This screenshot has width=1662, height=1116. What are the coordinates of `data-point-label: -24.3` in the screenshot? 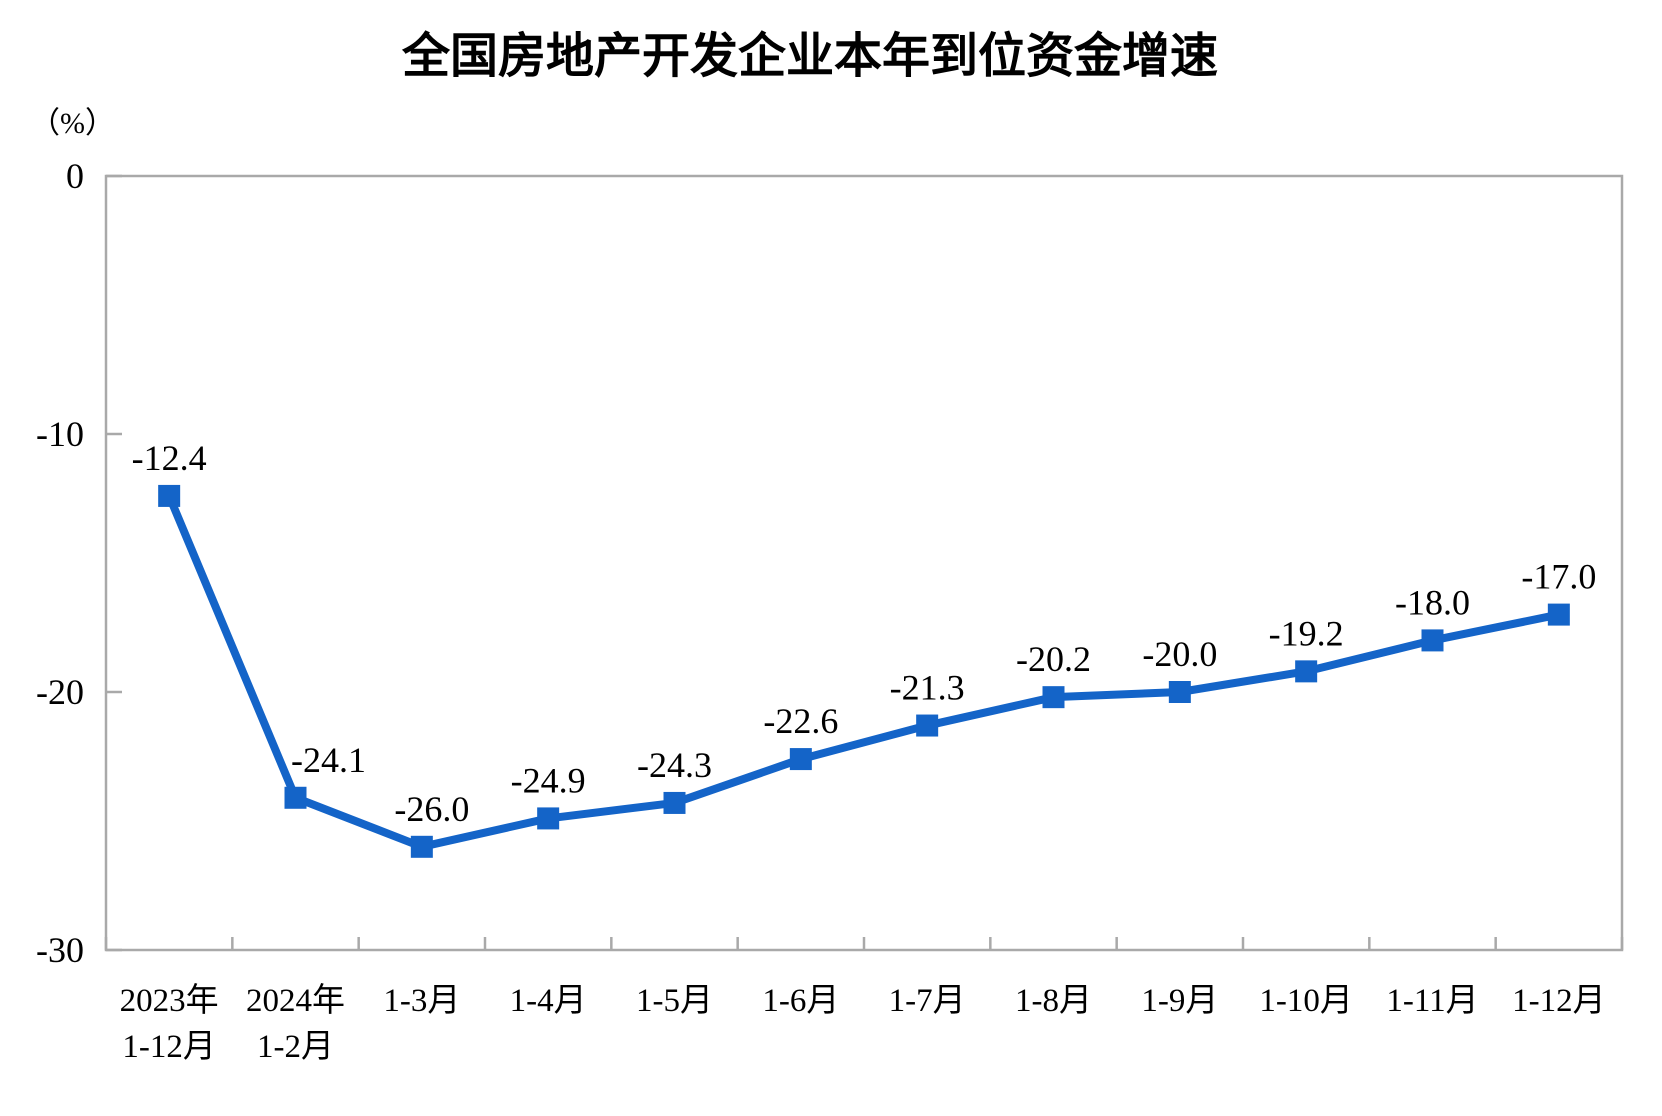 It's located at (674, 765).